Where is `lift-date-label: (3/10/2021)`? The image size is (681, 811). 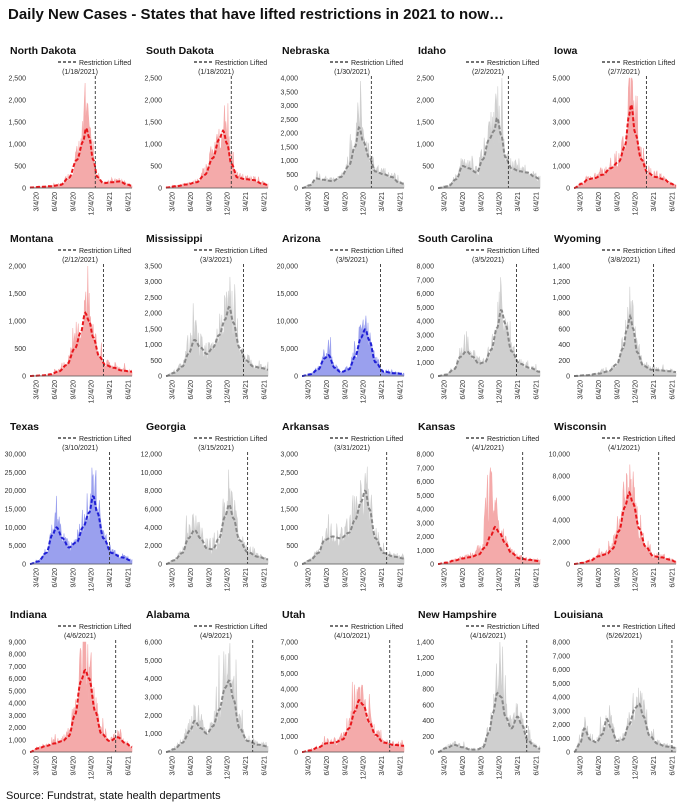
lift-date-label: (3/10/2021) is located at coordinates (80, 448).